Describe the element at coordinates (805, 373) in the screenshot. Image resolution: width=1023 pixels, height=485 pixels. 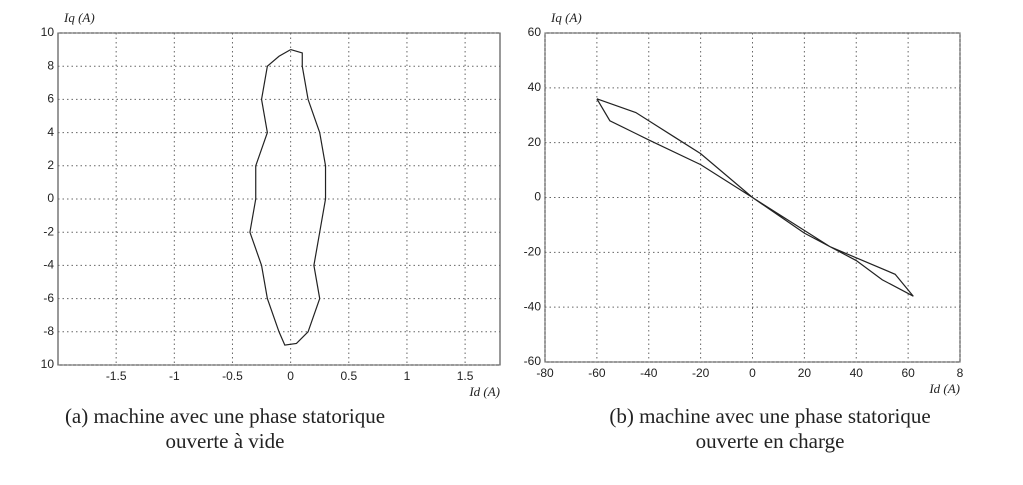
I see `x-tick-label: 20` at that location.